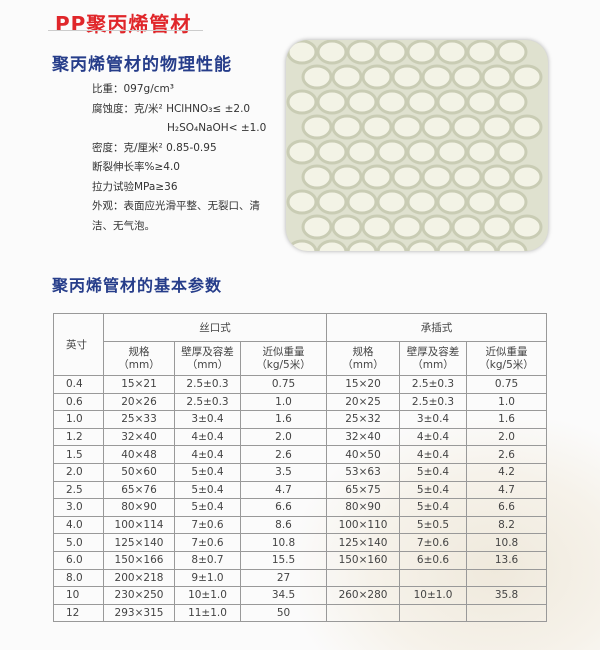 This screenshot has height=650, width=600. I want to click on table-cell: 53×63, so click(363, 472).